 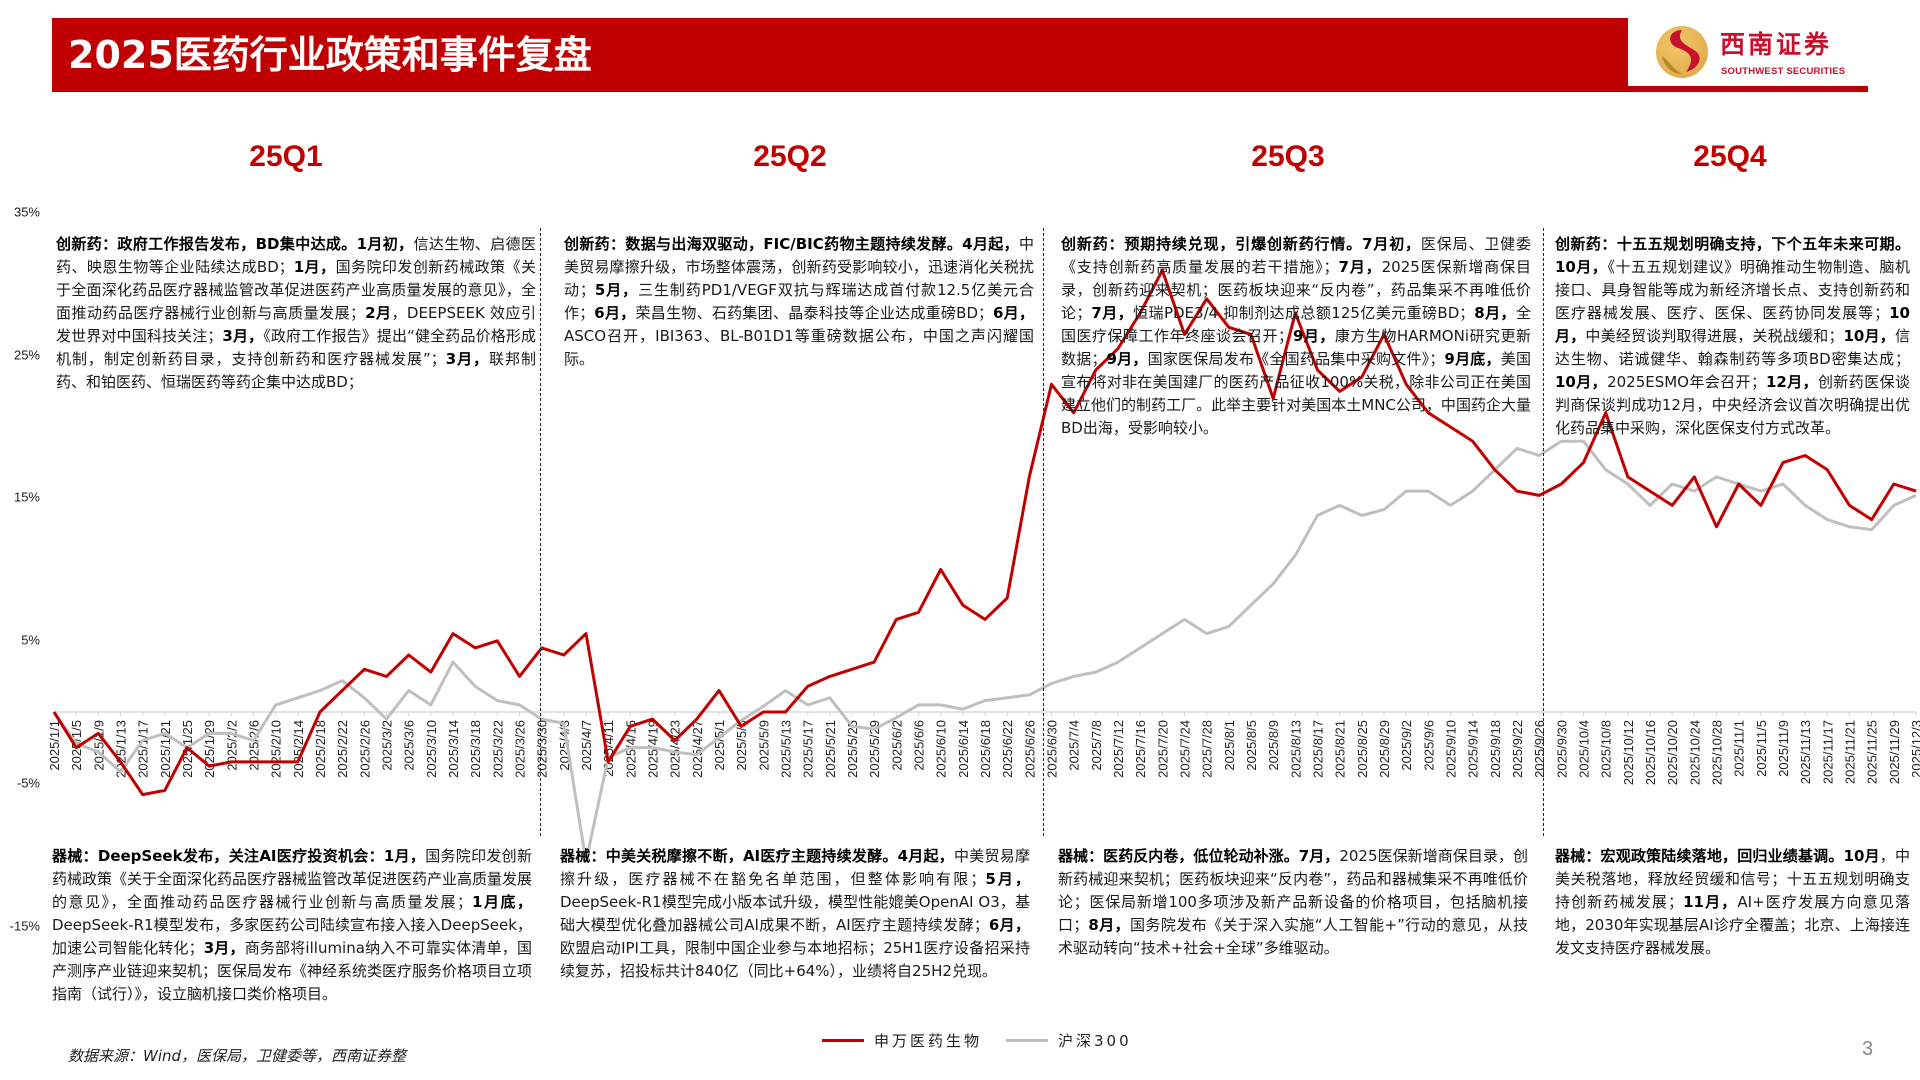 I want to click on x-tick-label: 2025/2/26, so click(x=364, y=749).